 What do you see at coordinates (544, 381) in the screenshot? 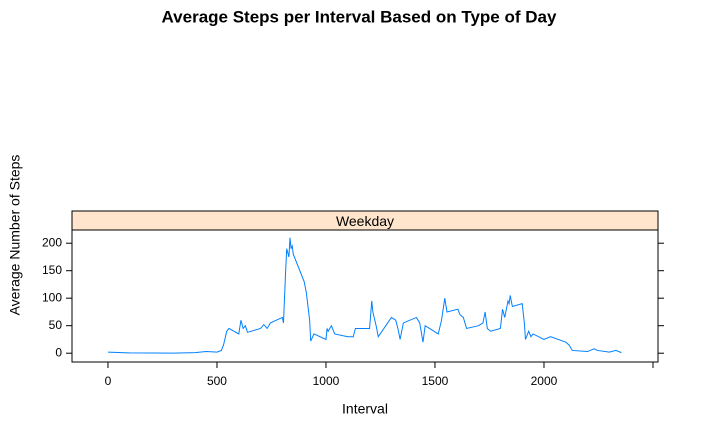
I see `x-tick-label: 2000` at bounding box center [544, 381].